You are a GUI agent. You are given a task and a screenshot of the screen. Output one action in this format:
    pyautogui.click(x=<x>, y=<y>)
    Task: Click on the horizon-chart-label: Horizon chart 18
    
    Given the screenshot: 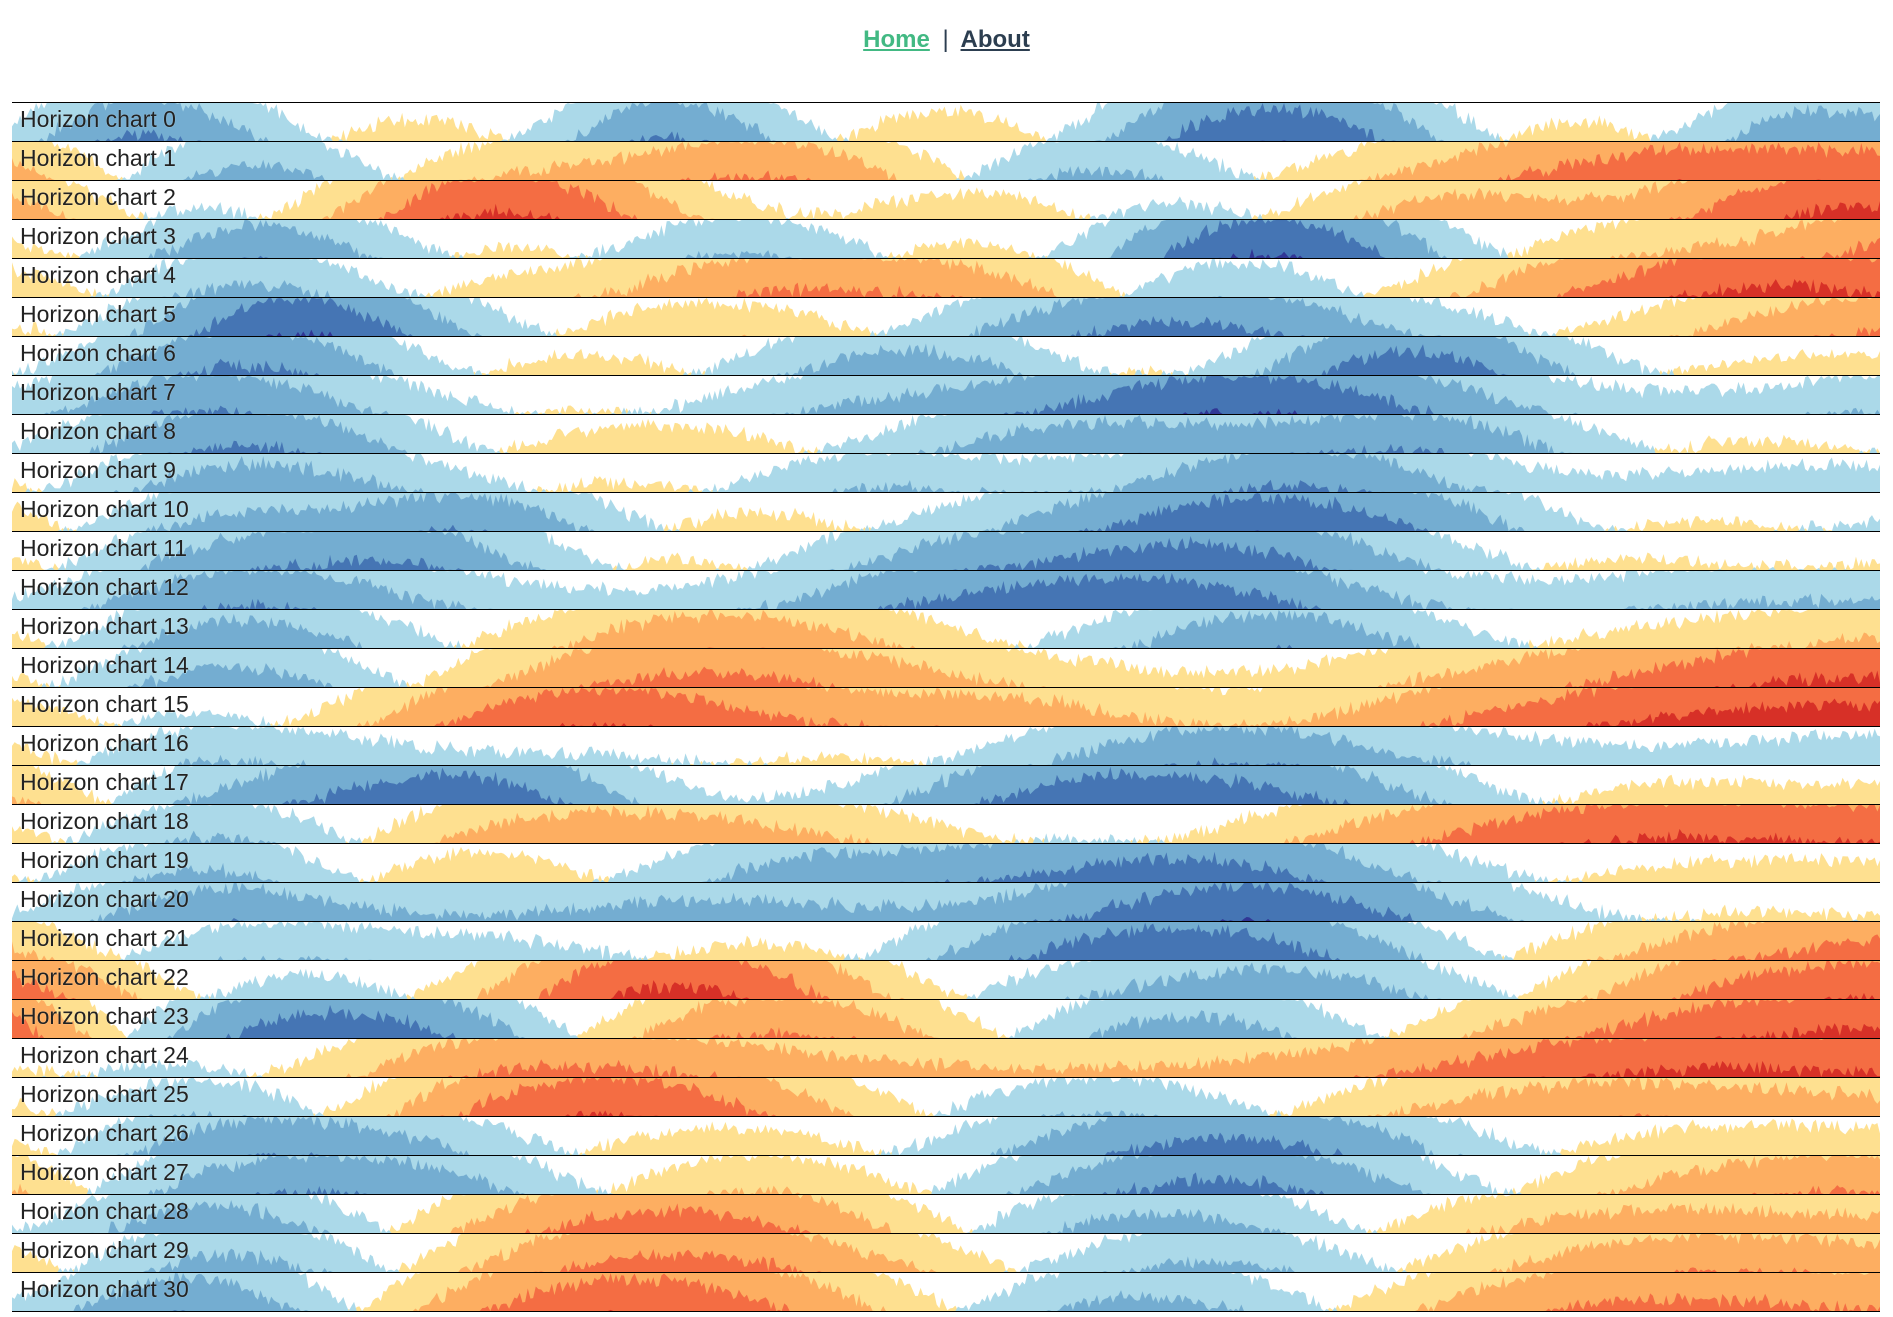 What is the action you would take?
    pyautogui.click(x=104, y=821)
    